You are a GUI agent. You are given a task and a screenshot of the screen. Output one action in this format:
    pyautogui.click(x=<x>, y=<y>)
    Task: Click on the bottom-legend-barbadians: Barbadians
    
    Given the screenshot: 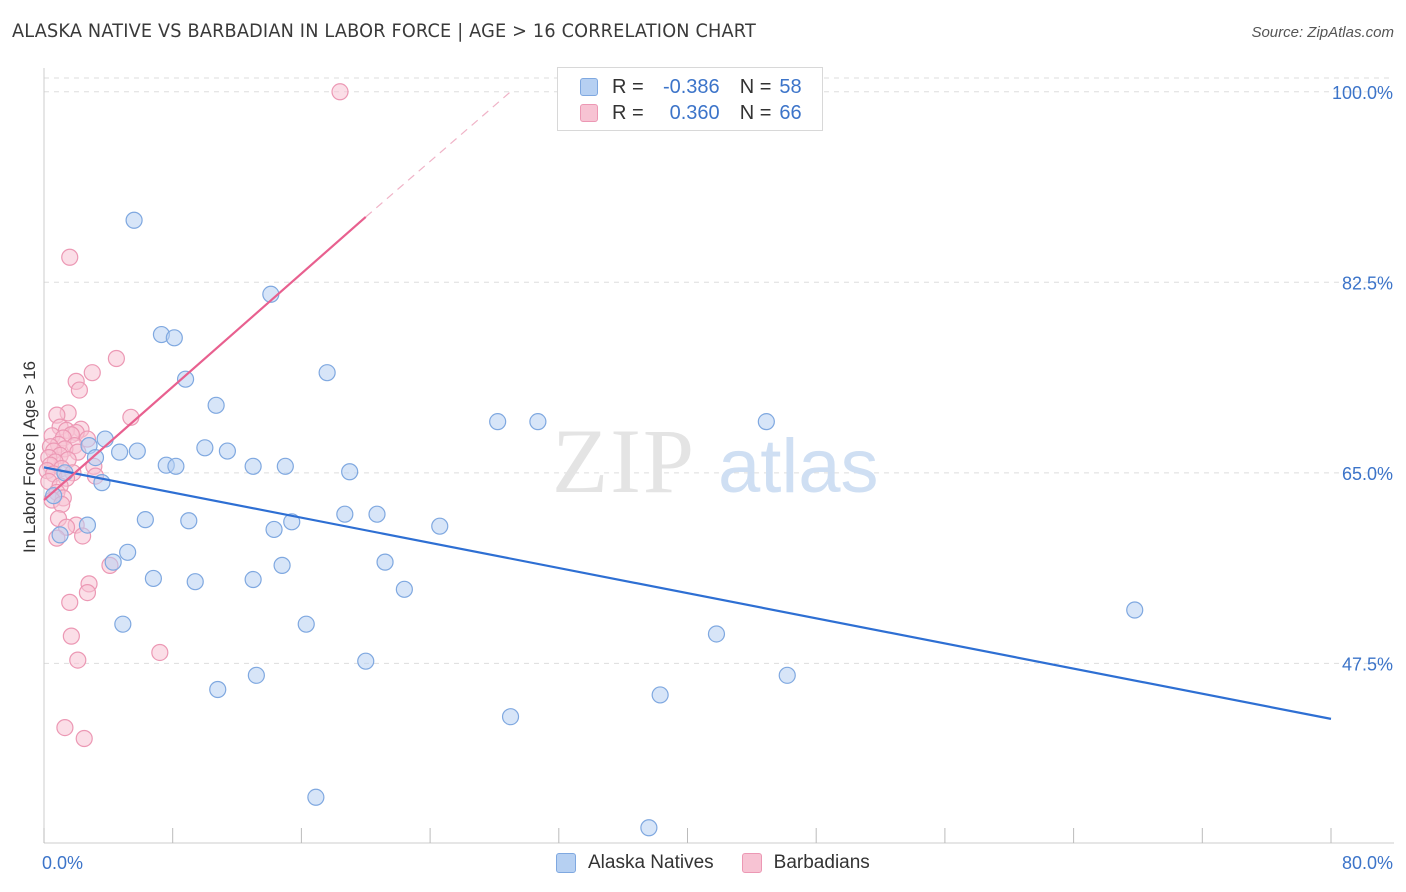 What is the action you would take?
    pyautogui.click(x=805, y=863)
    